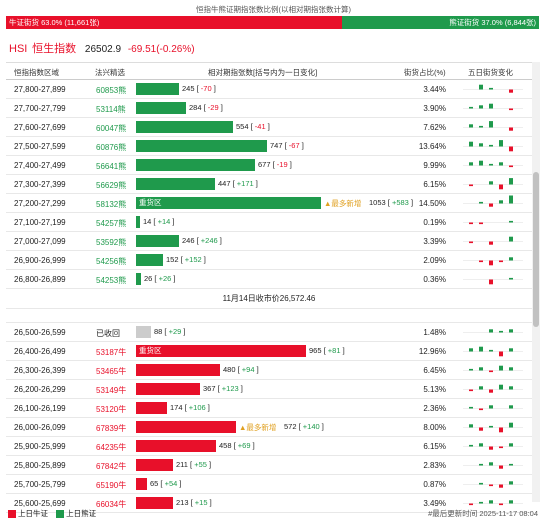  What do you see at coordinates (242, 126) in the screenshot?
I see `ratio-count: 554` at bounding box center [242, 126].